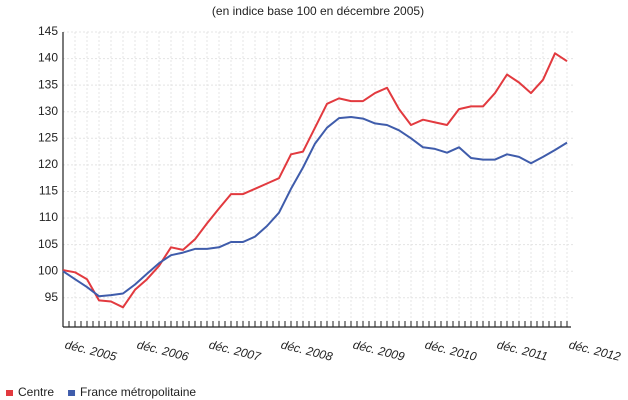  Describe the element at coordinates (451, 350) in the screenshot. I see `x-tick-label: déc. 2010` at that location.